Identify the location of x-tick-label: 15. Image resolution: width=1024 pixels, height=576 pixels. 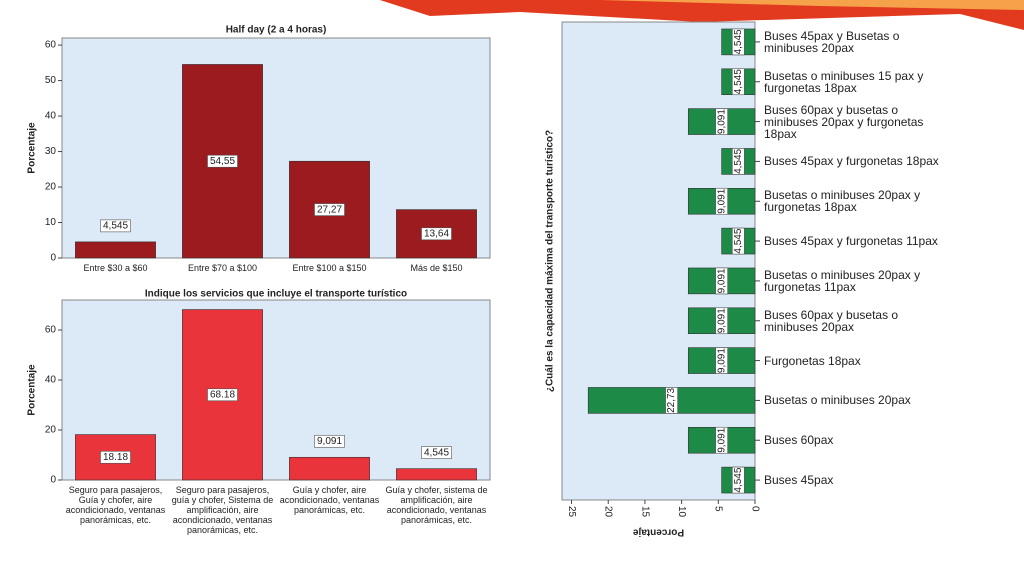
(644, 512).